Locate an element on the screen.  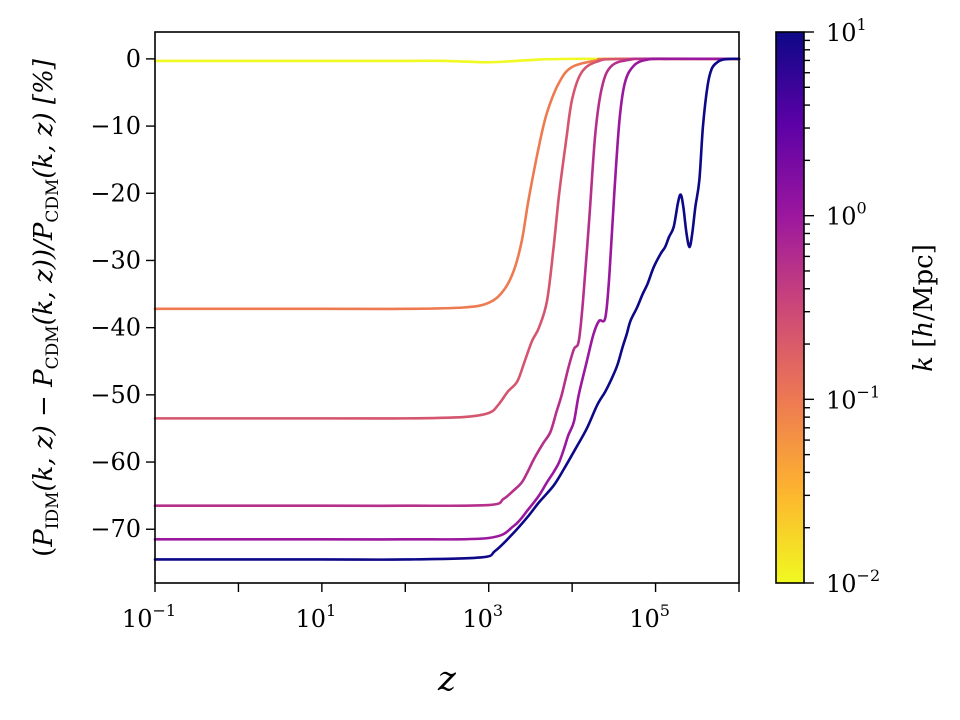
colorbar: 10¹ 10⁰ 10⁻¹ 10⁻² is located at coordinates (827, 306).